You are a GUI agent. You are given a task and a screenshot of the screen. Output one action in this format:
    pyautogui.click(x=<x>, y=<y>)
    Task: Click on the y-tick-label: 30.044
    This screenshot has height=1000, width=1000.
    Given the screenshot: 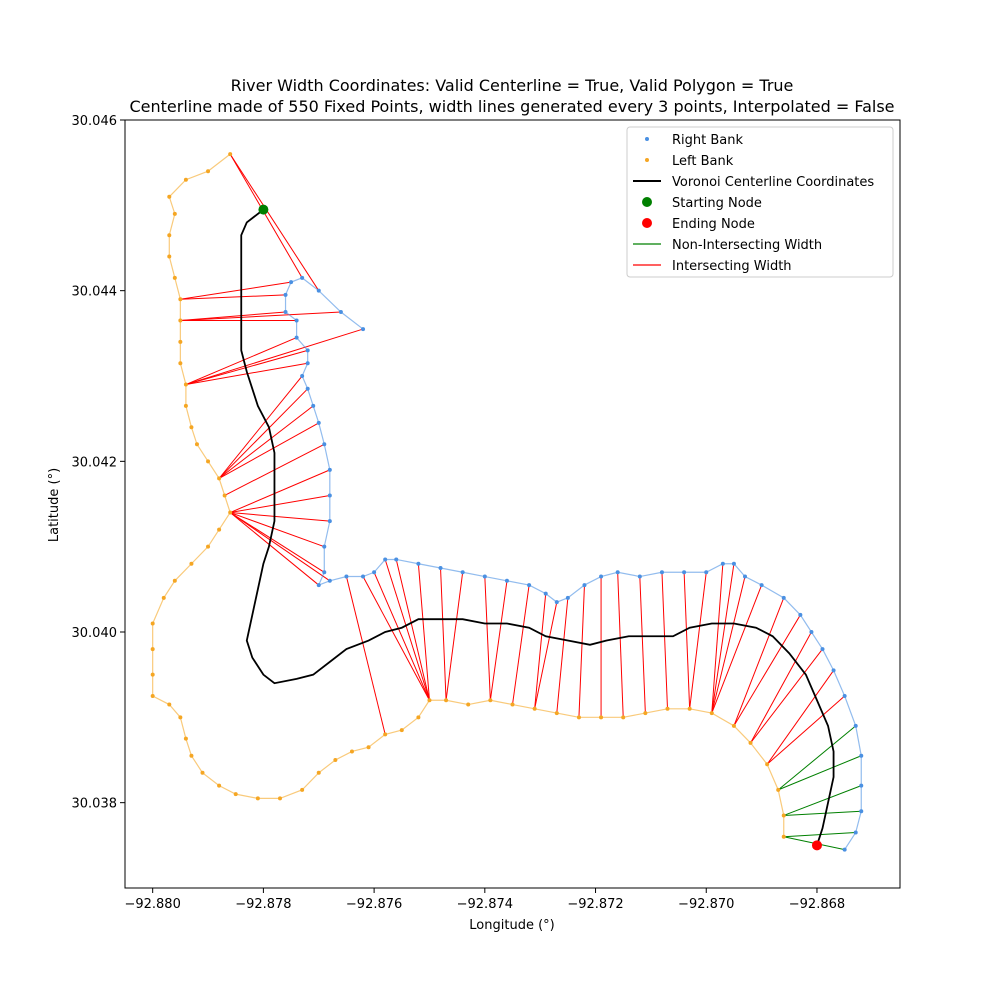 What is the action you would take?
    pyautogui.click(x=95, y=292)
    